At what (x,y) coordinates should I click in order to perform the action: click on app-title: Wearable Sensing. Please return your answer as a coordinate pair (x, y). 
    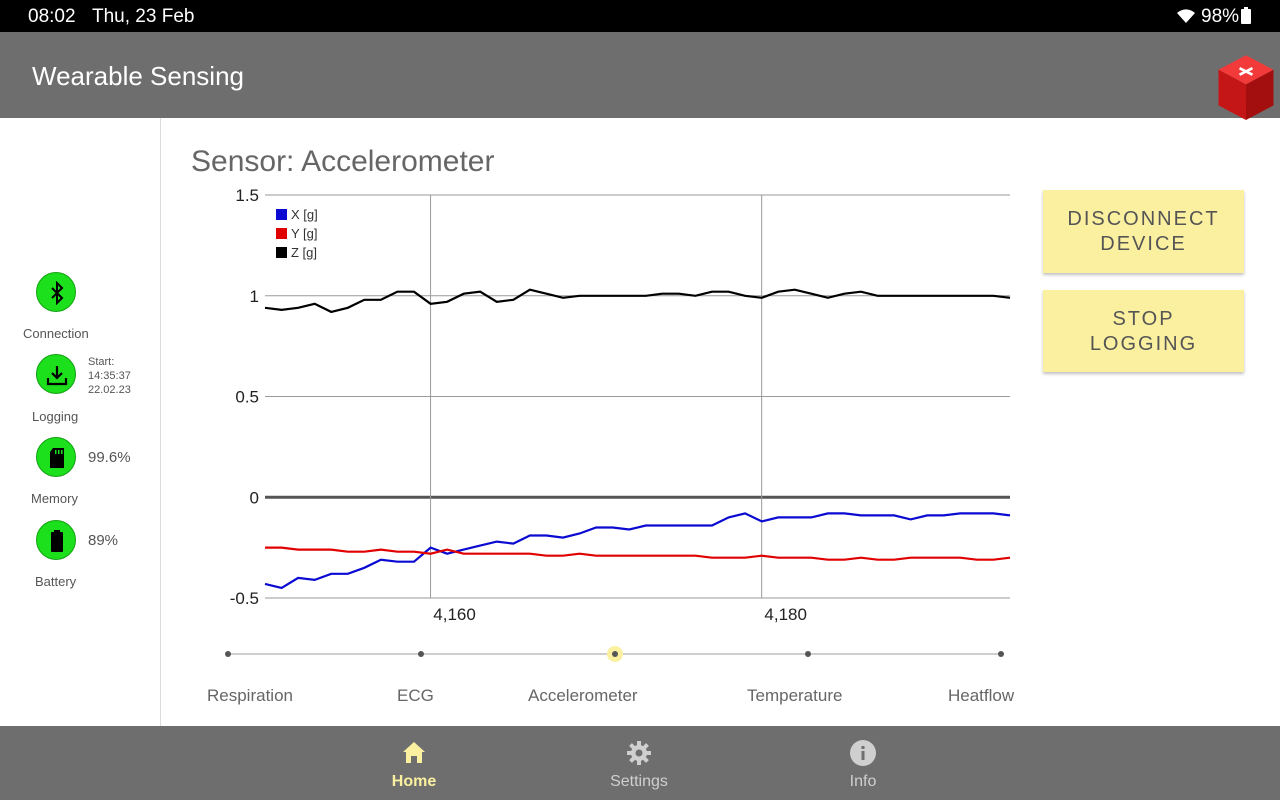
    Looking at the image, I should click on (138, 76).